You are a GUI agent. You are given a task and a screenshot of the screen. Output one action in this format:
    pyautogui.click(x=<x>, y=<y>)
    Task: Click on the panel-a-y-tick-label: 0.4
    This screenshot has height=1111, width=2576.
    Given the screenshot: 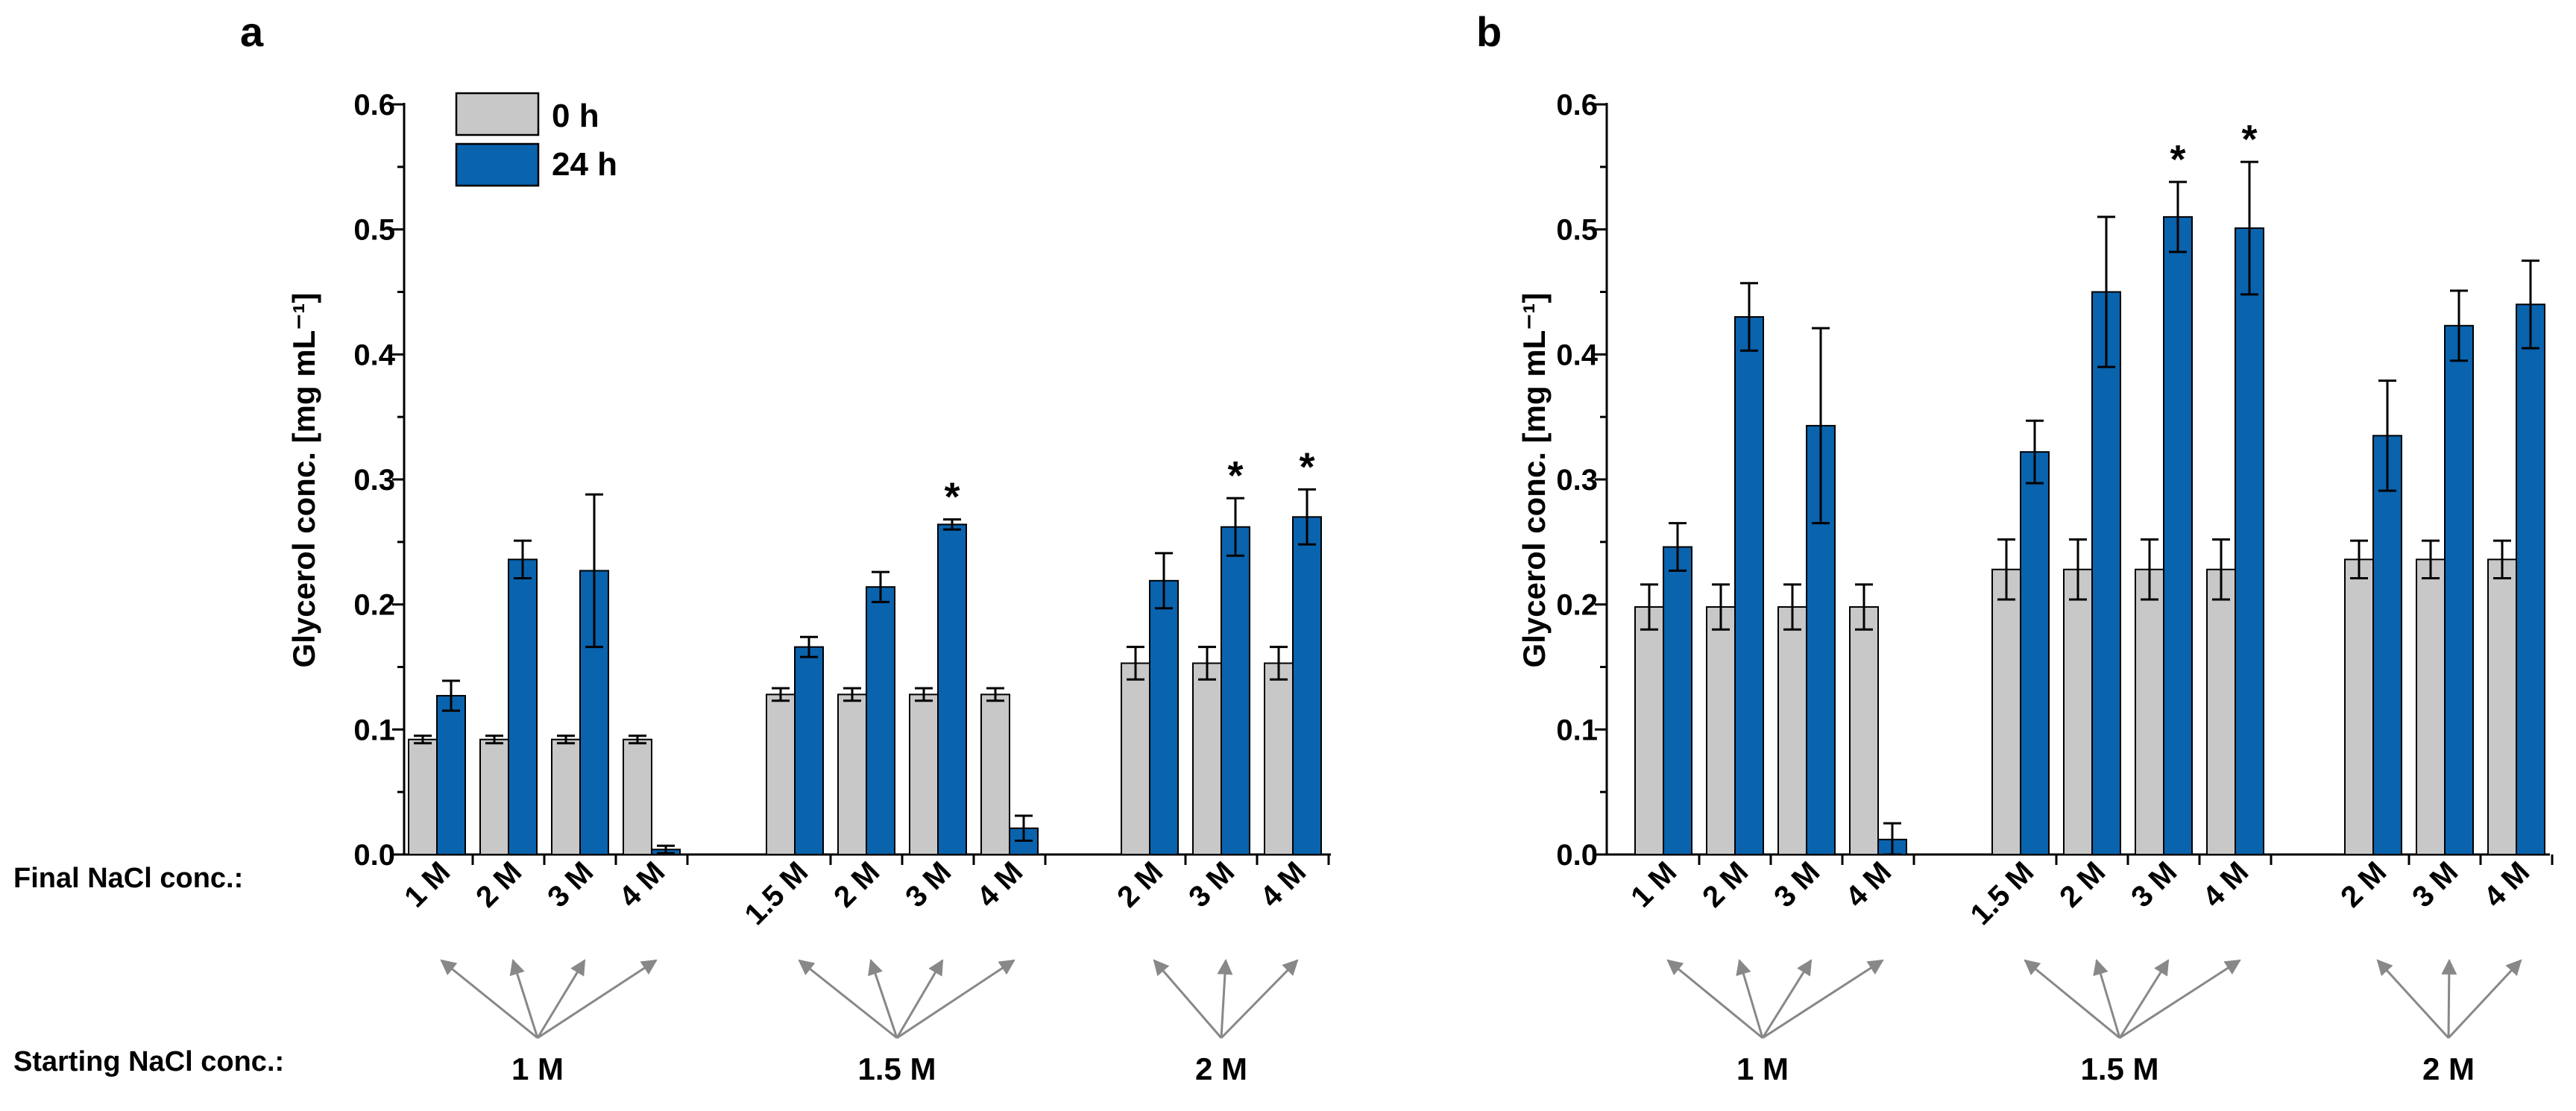 What is the action you would take?
    pyautogui.click(x=374, y=355)
    